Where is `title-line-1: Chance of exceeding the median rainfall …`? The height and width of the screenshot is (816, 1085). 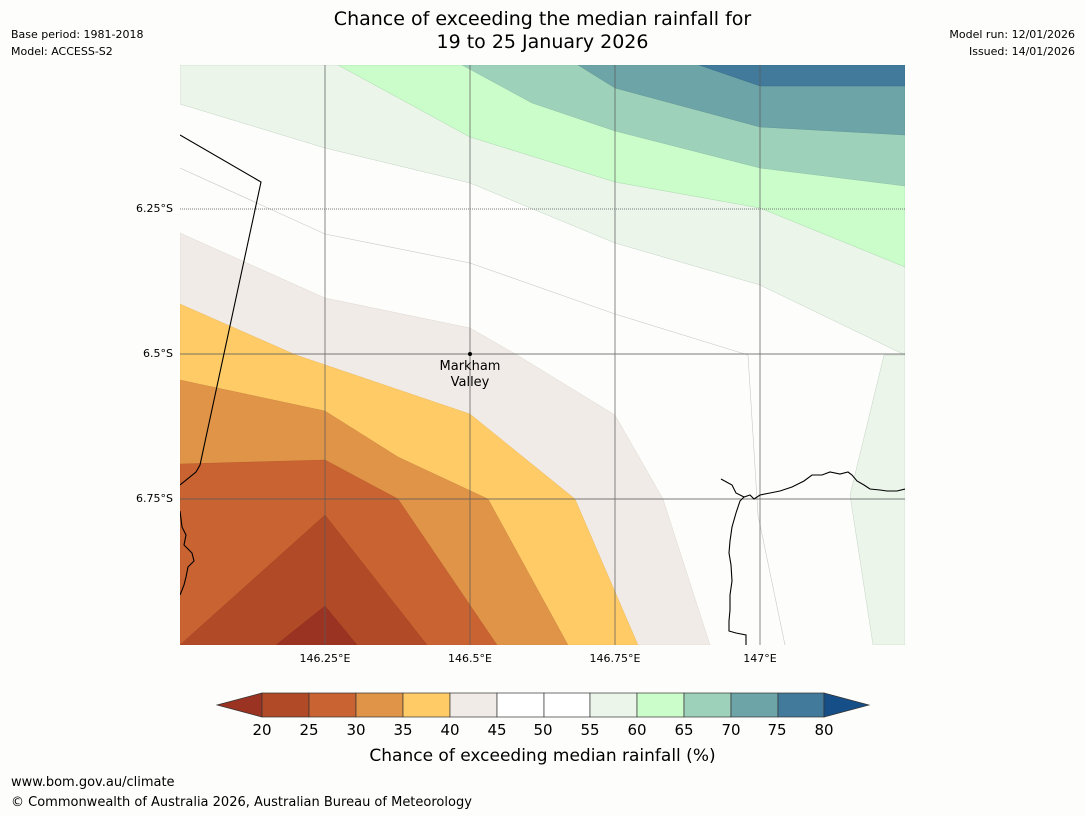 title-line-1: Chance of exceeding the median rainfall … is located at coordinates (542, 19).